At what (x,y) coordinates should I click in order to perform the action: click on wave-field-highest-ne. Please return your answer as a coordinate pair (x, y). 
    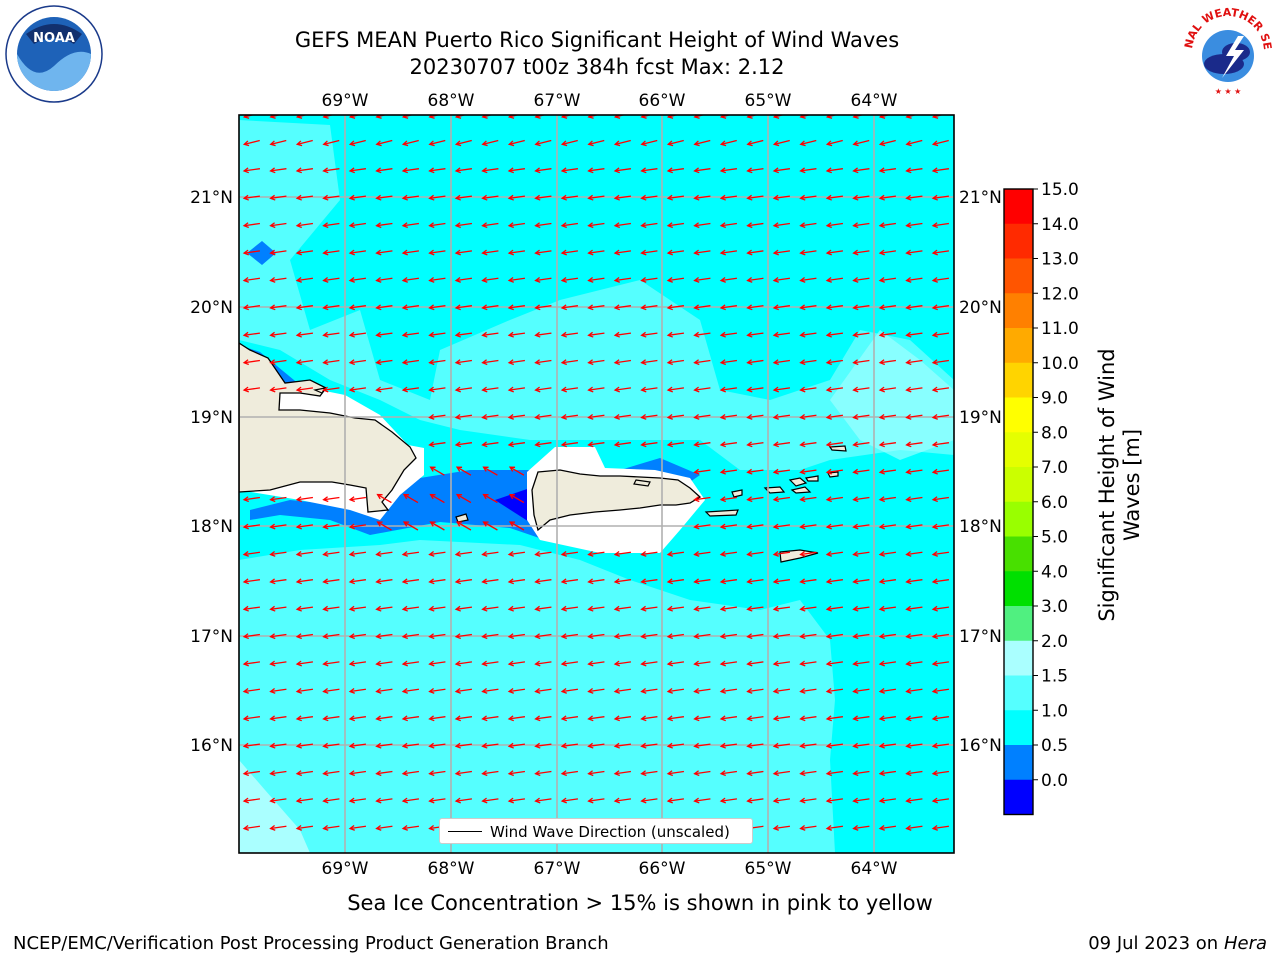
    Looking at the image, I should click on (892, 395).